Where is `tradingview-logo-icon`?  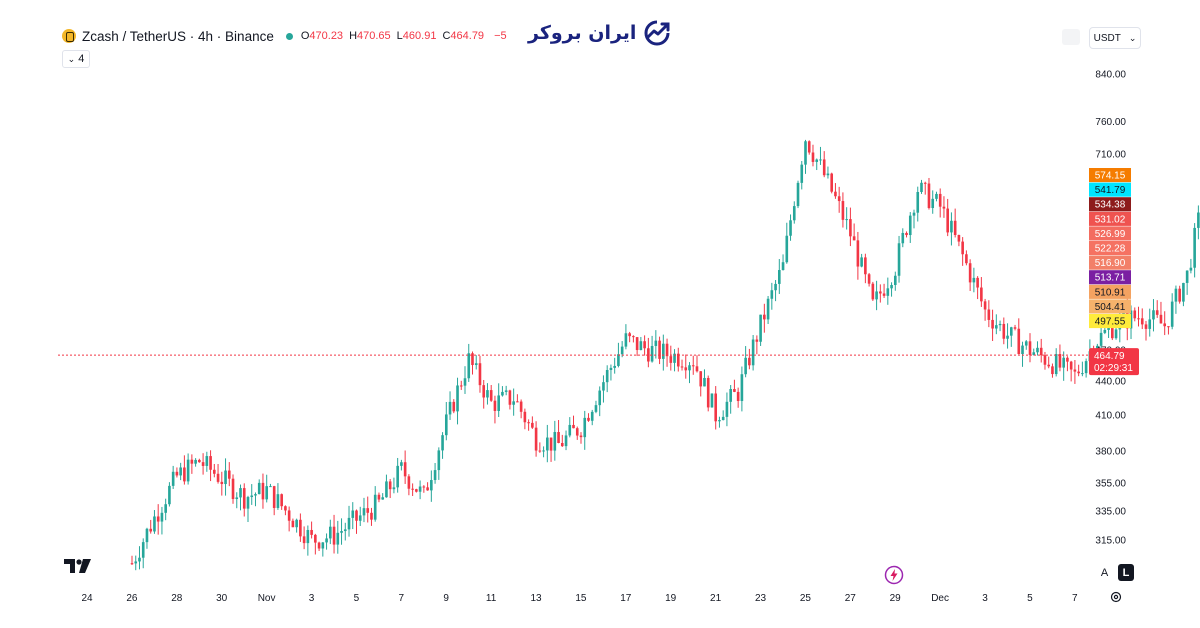 tradingview-logo-icon is located at coordinates (78, 566).